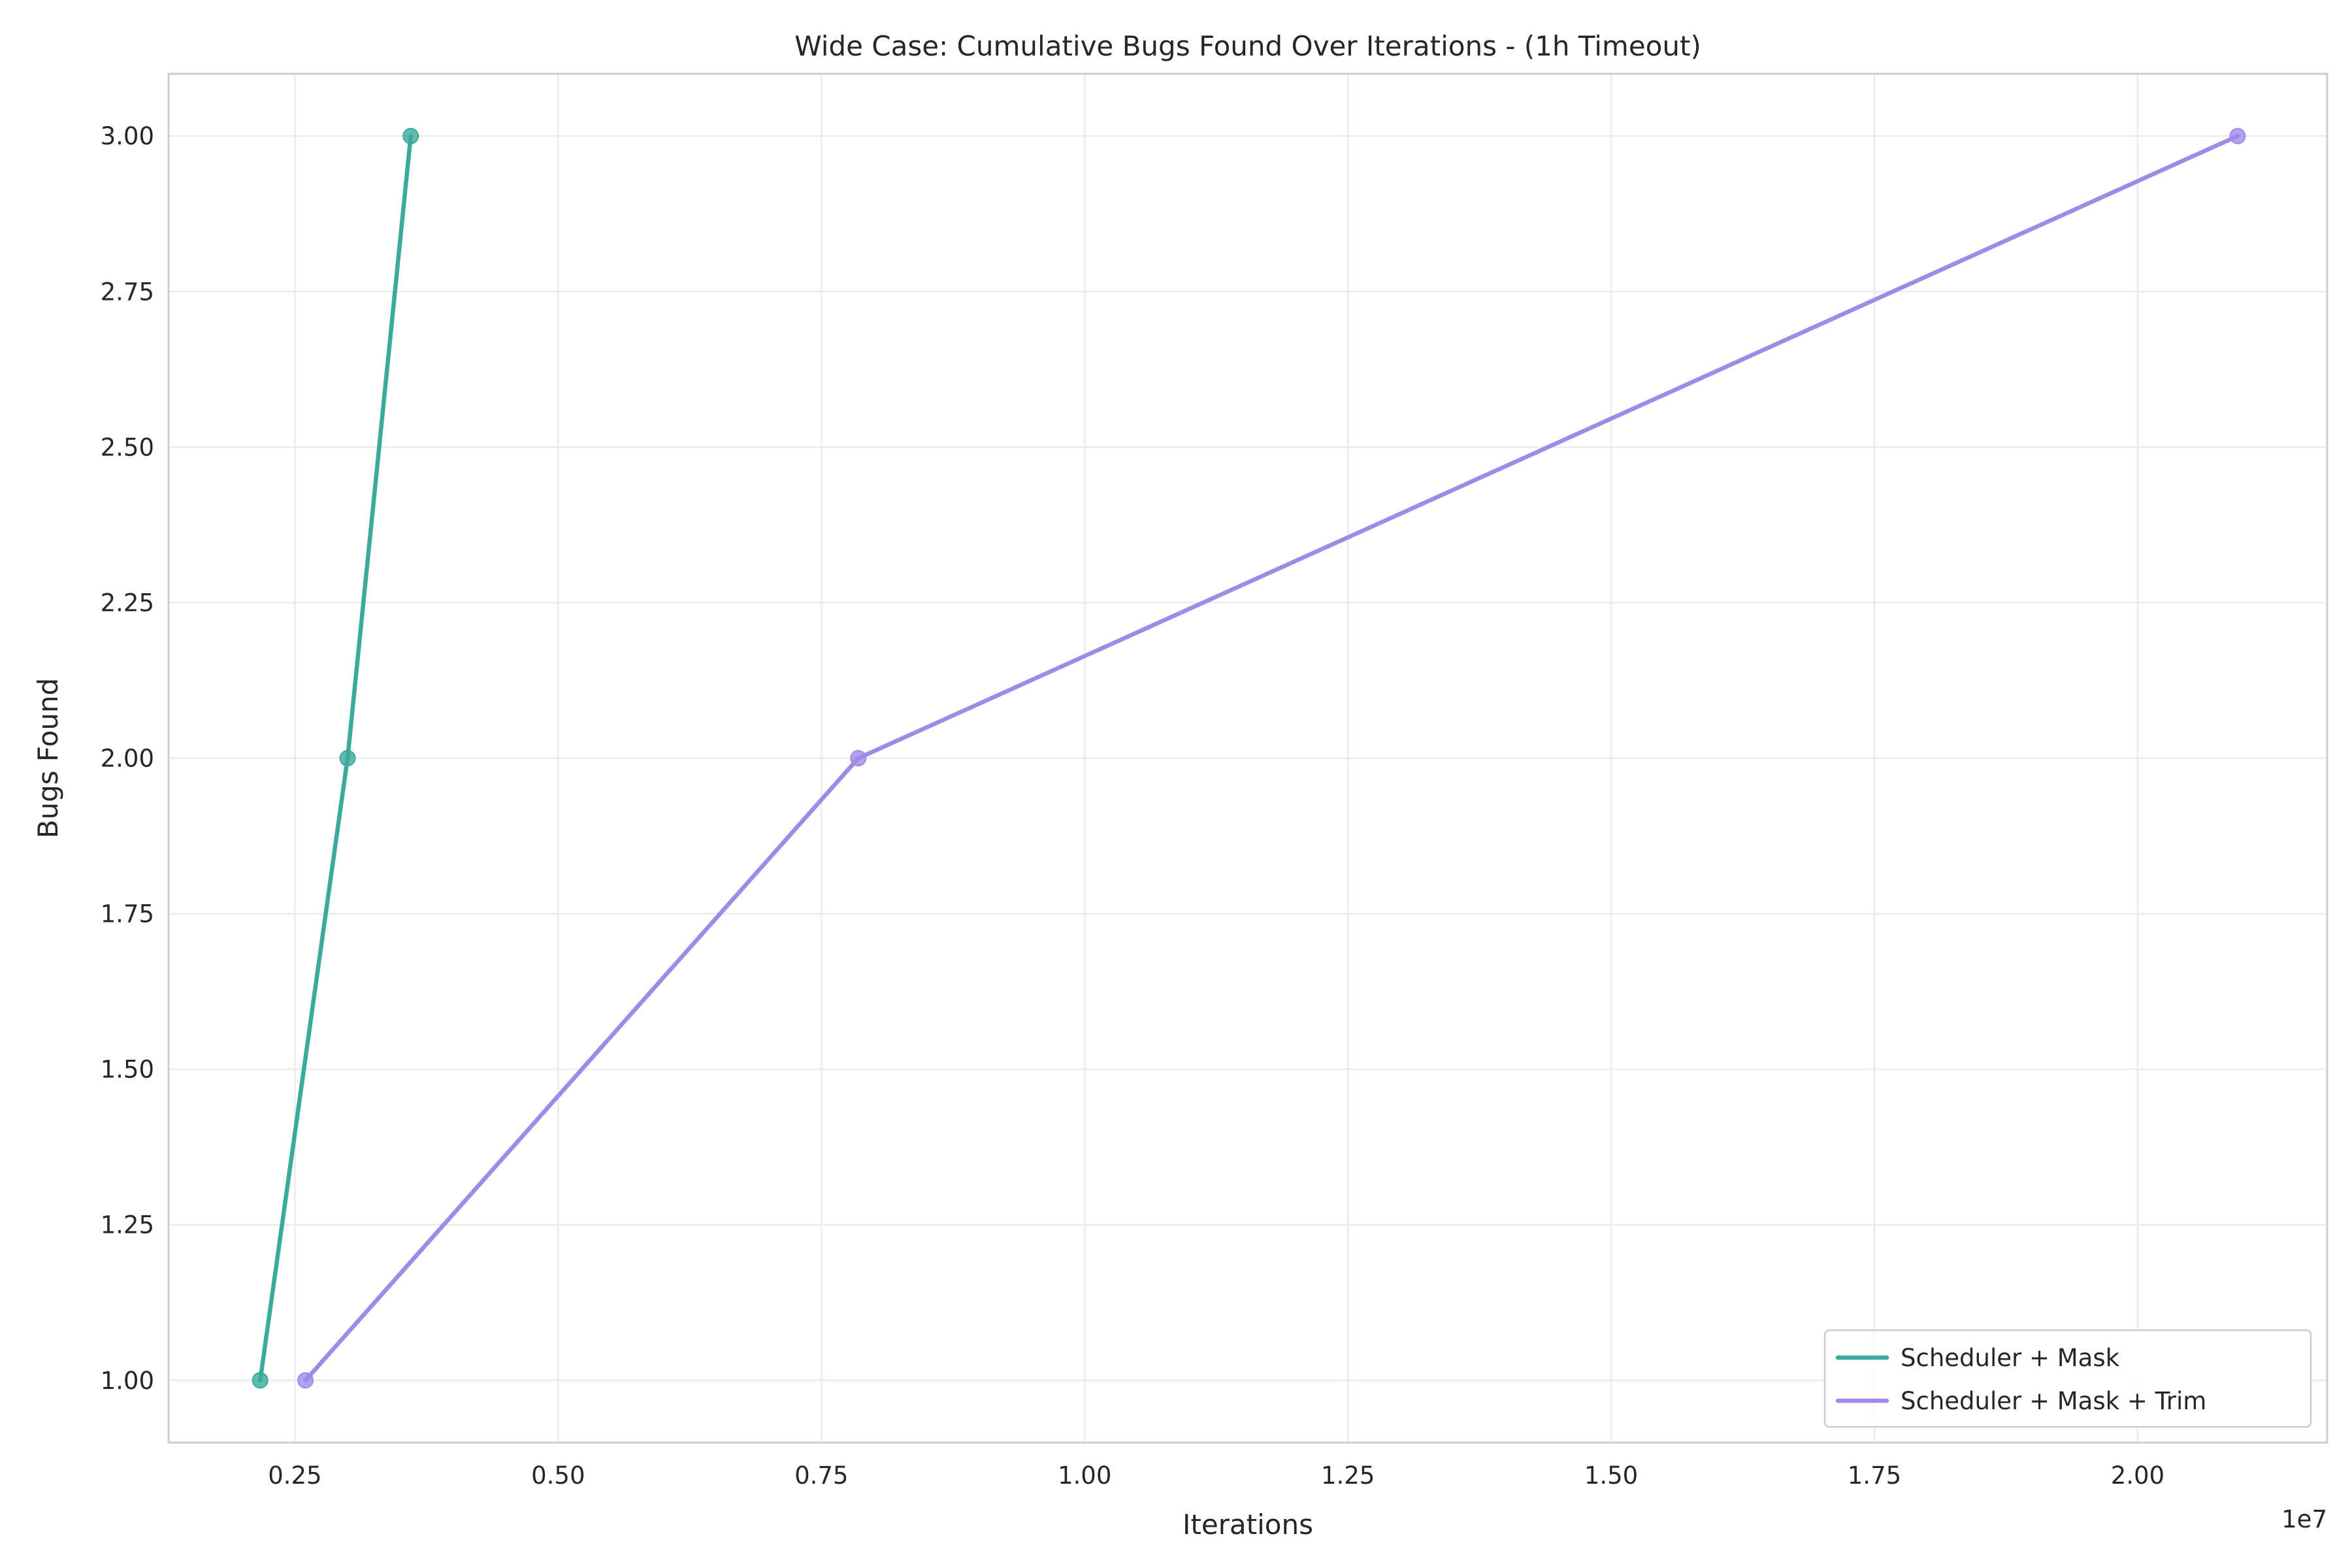 The height and width of the screenshot is (1568, 2352). Describe the element at coordinates (294, 1476) in the screenshot. I see `x-tick-label: 0.25` at that location.